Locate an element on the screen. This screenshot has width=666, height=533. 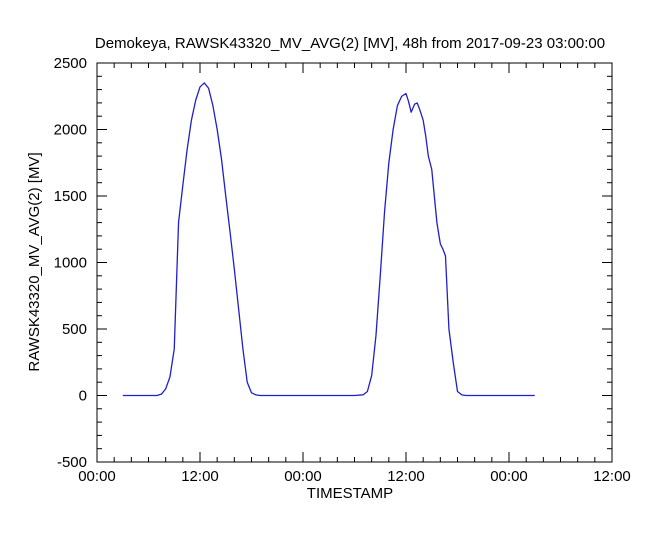
y-tick-label: 0 is located at coordinates (83, 396).